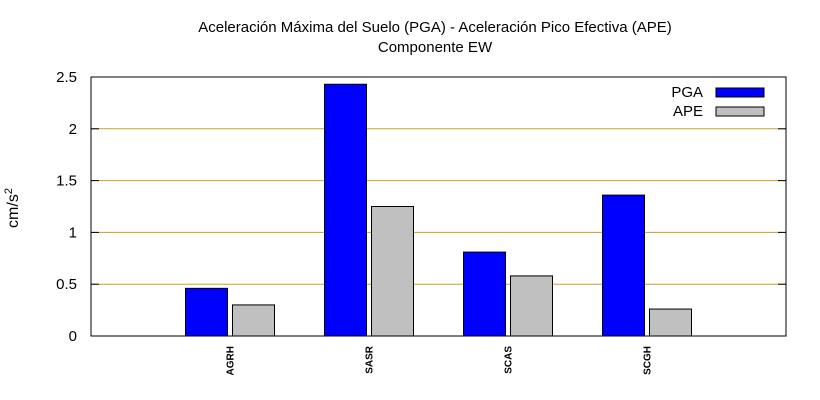 The height and width of the screenshot is (400, 820). What do you see at coordinates (231, 360) in the screenshot?
I see `x-tick-label: AGRH` at bounding box center [231, 360].